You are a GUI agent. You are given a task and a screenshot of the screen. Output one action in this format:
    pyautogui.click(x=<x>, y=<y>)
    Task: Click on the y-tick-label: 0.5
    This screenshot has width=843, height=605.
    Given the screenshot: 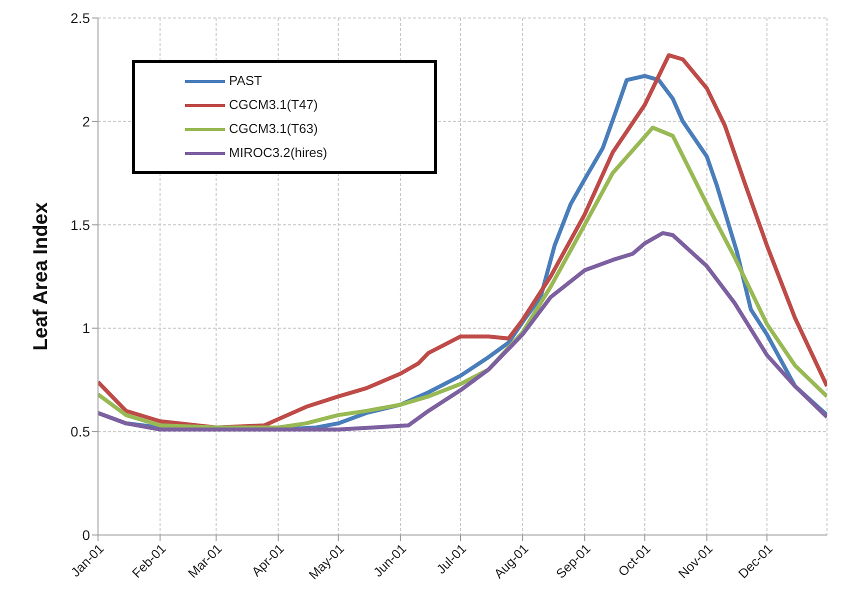 What is the action you would take?
    pyautogui.click(x=80, y=432)
    